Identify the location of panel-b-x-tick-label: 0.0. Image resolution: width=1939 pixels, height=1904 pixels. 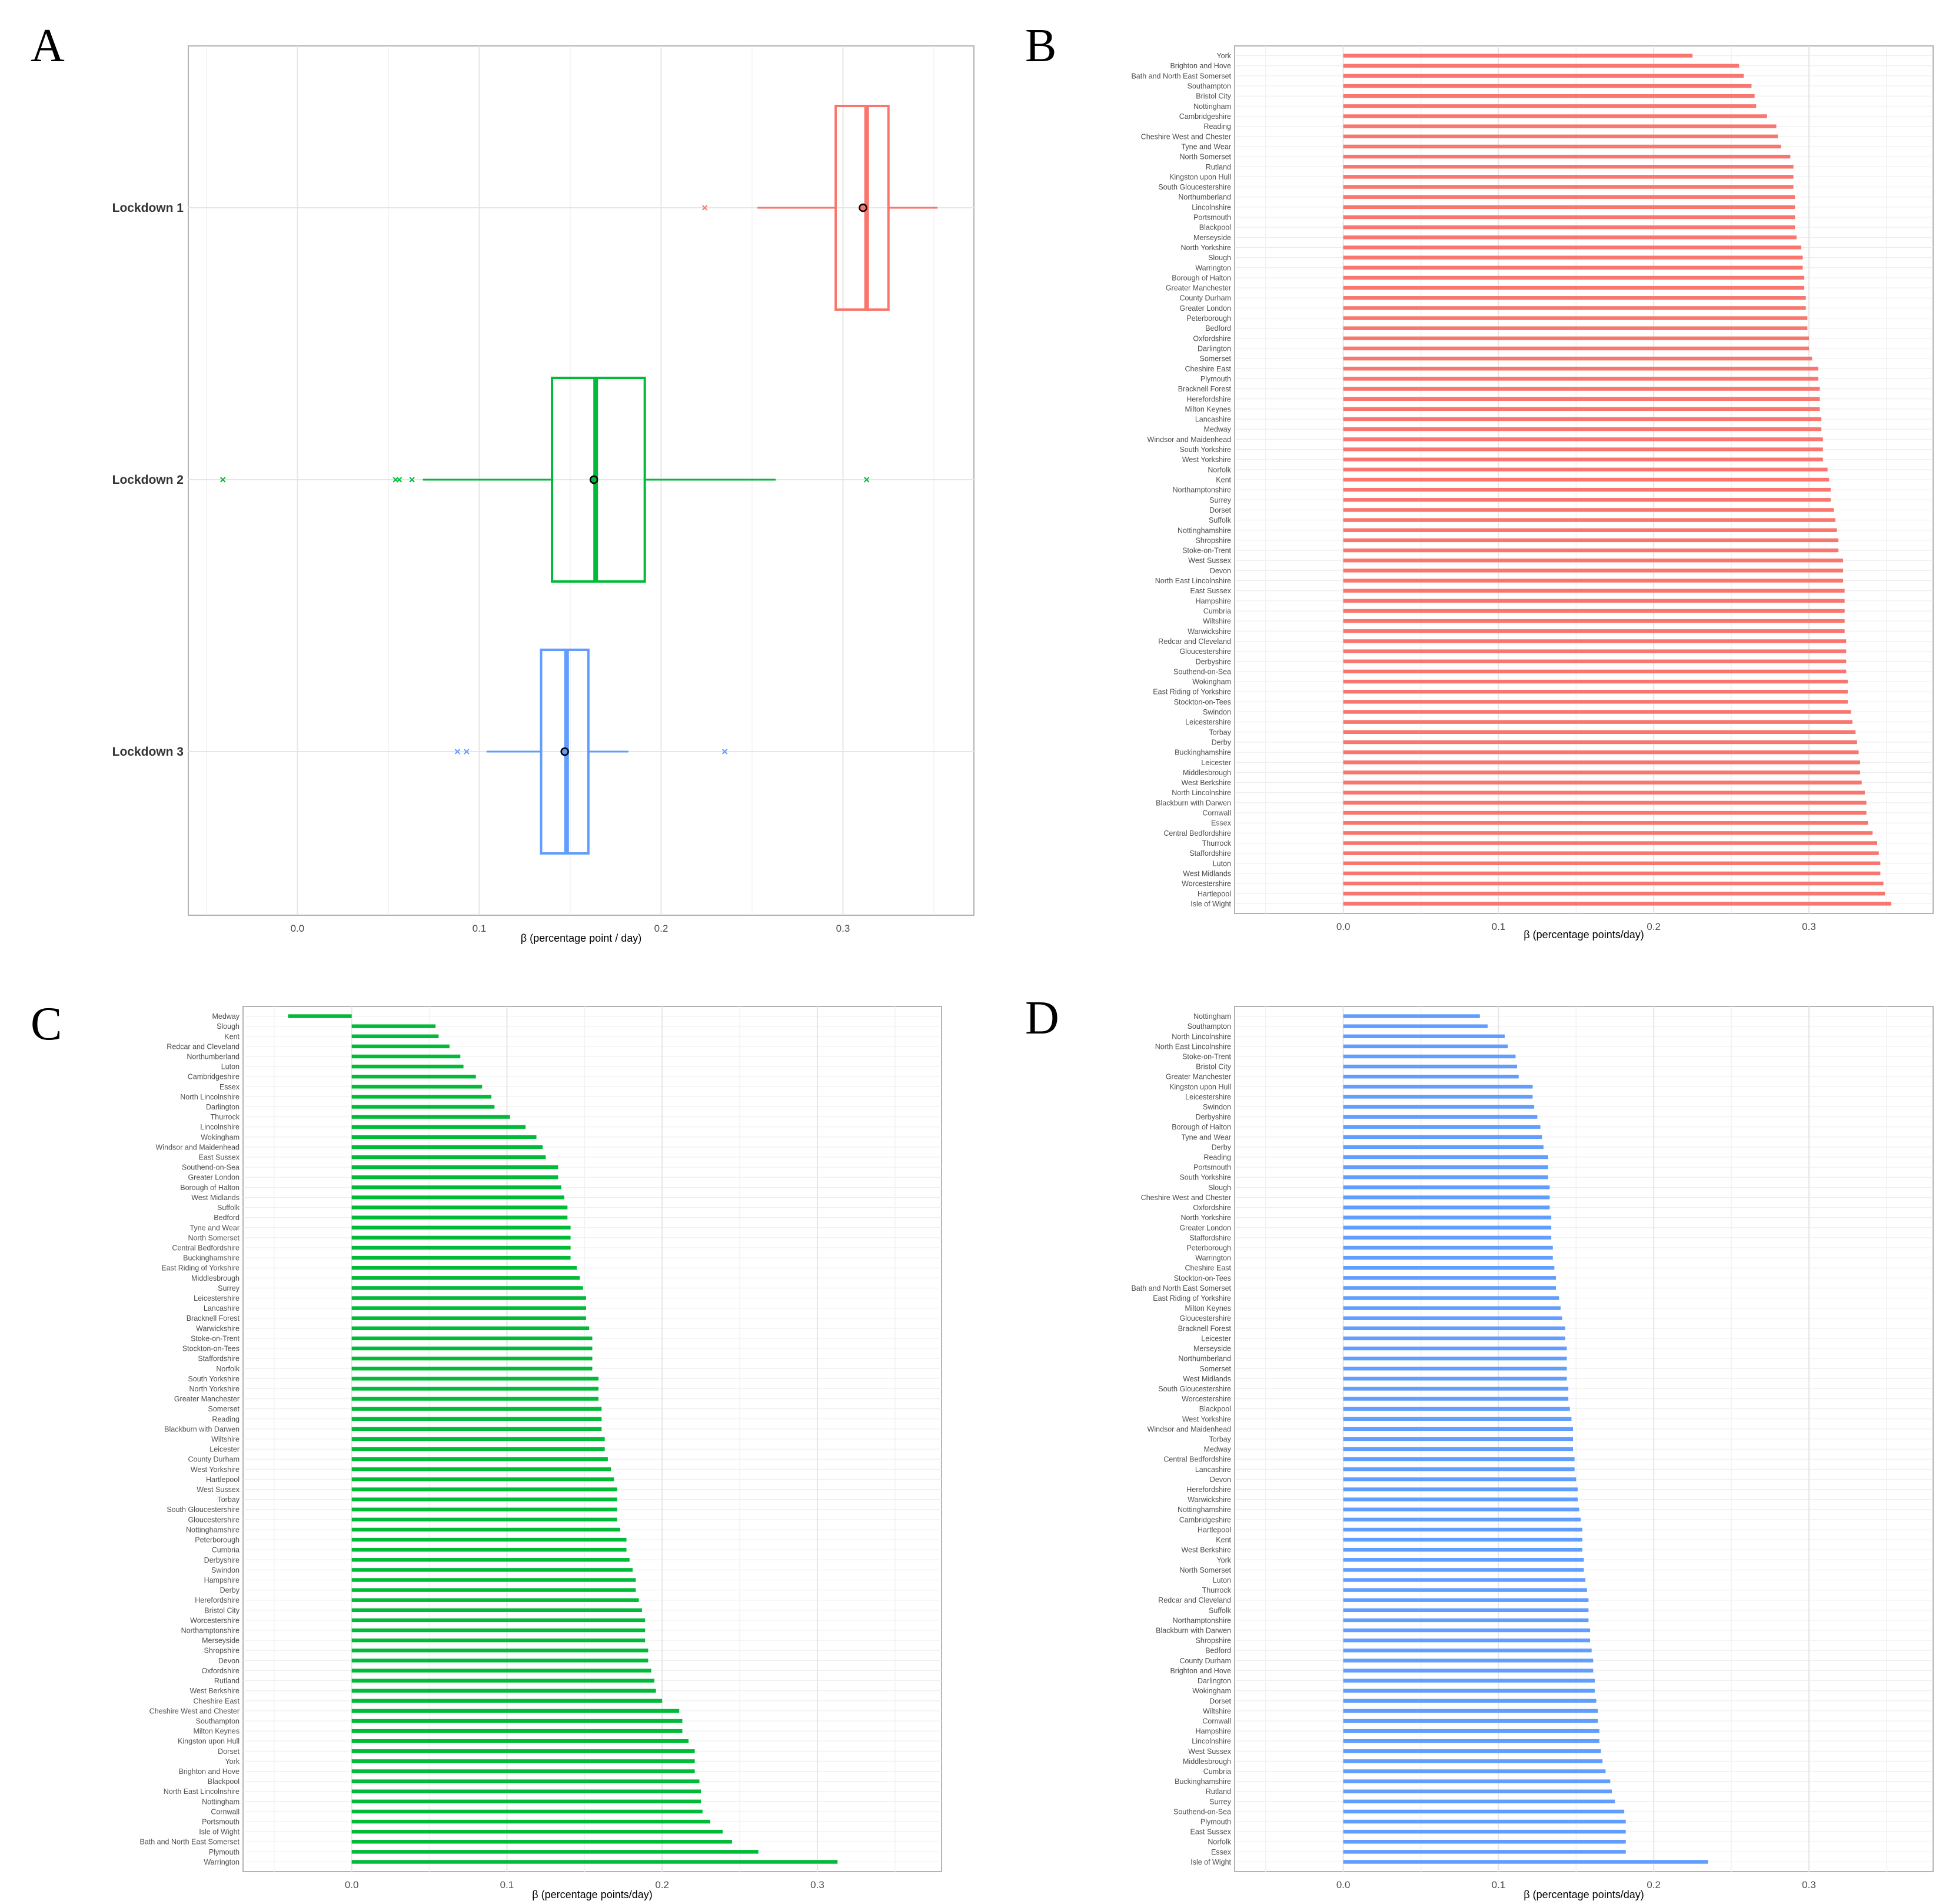
(1344, 926).